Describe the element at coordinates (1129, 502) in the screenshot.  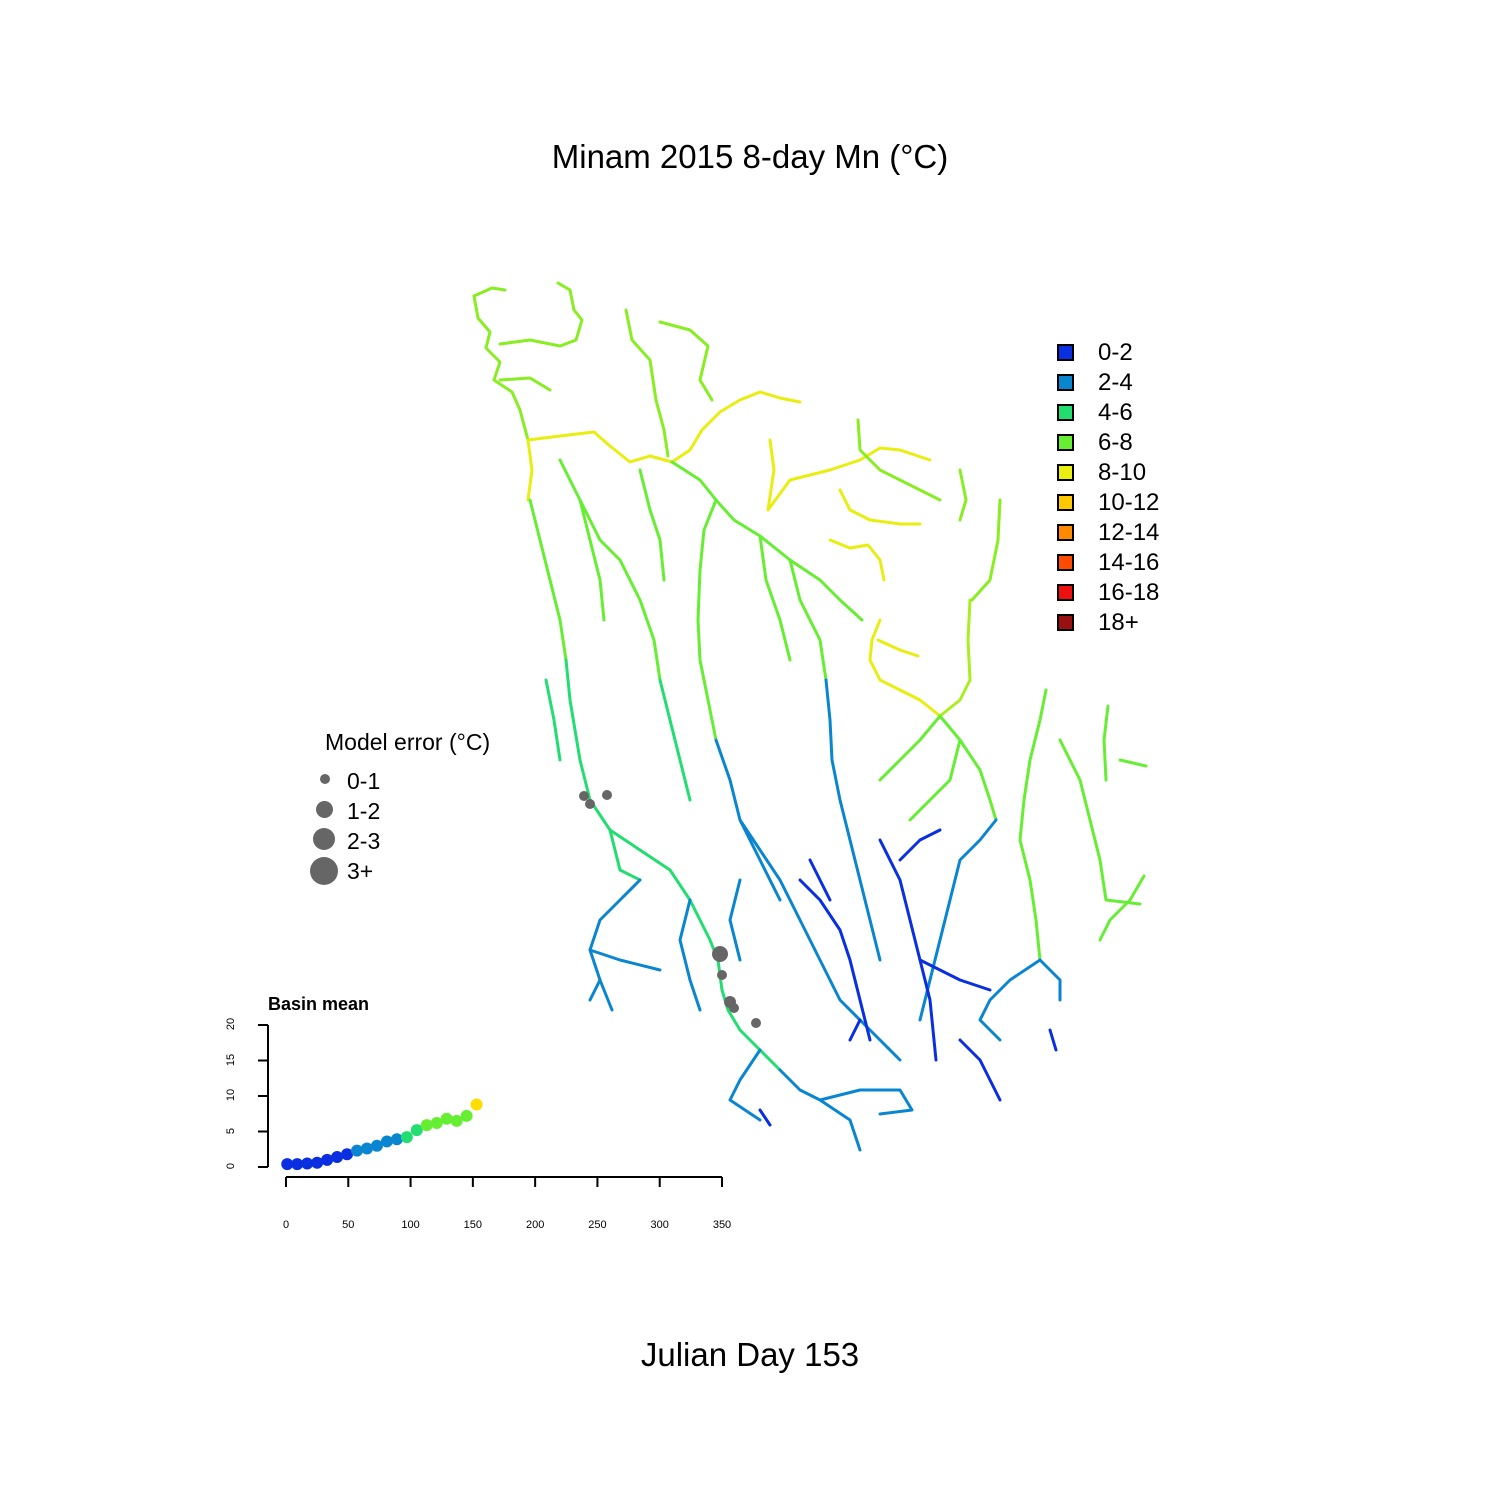
I see `legend-label: 10-12` at that location.